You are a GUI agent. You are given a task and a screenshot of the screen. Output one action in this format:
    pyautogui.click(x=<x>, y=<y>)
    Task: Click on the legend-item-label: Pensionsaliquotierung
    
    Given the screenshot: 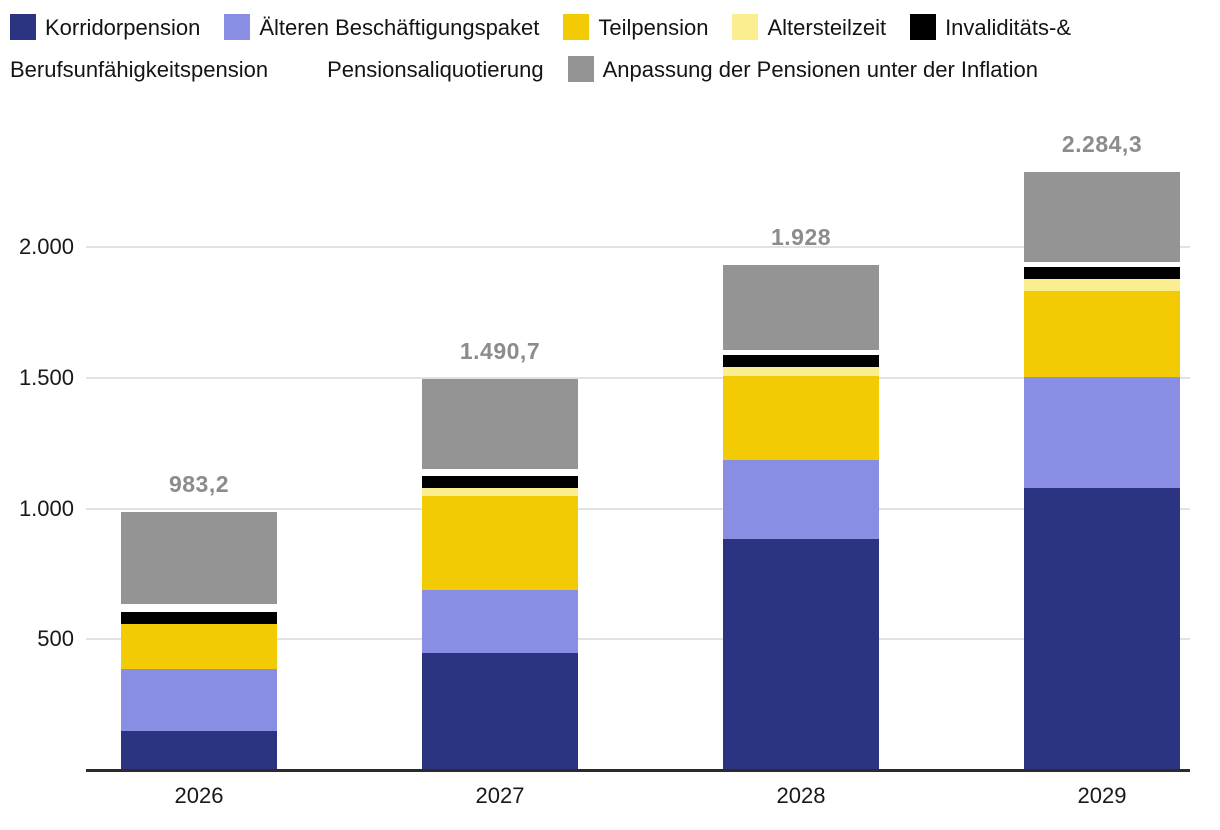 What is the action you would take?
    pyautogui.click(x=435, y=69)
    